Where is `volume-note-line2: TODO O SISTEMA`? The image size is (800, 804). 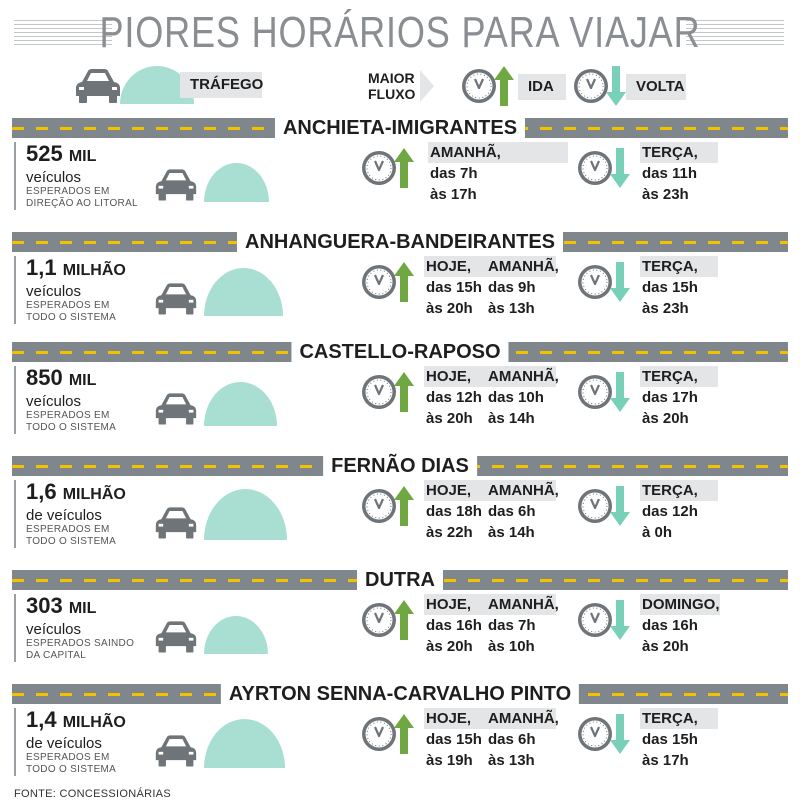
volume-note-line2: TODO O SISTEMA is located at coordinates (71, 317).